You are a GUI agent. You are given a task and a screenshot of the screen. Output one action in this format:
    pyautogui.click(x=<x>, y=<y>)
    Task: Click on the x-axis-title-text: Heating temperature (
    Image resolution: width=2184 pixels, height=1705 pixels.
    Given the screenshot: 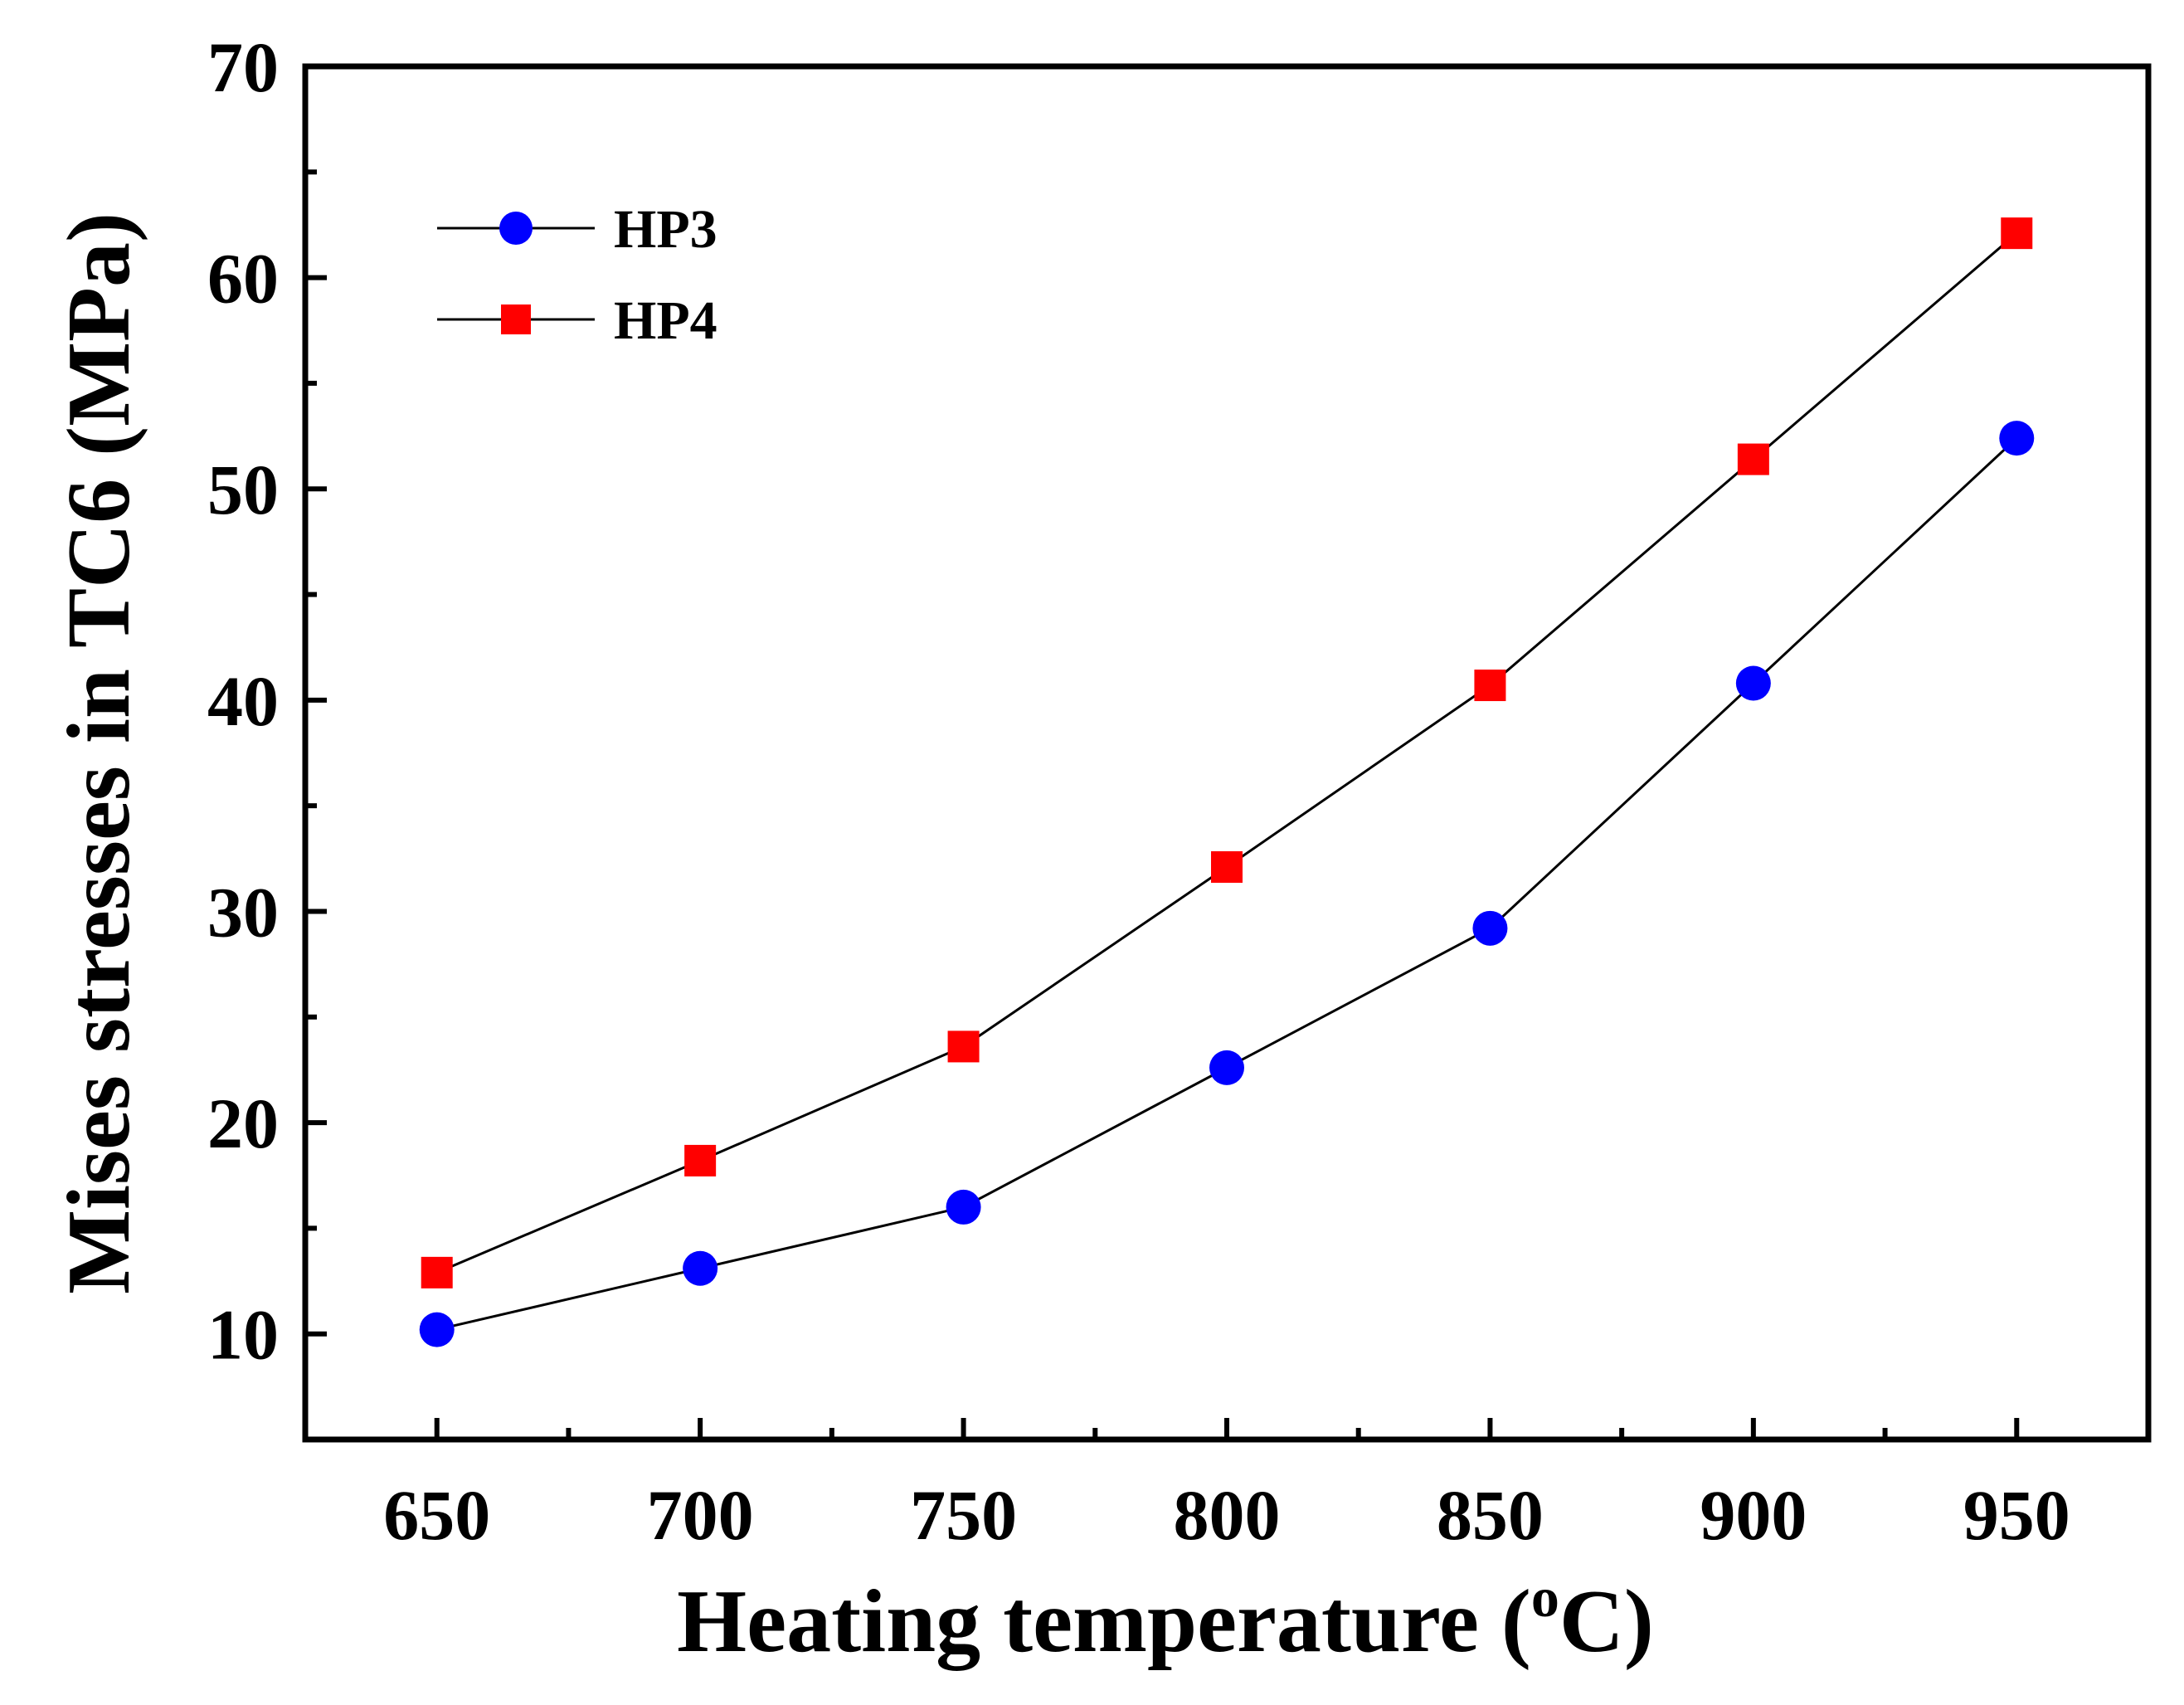 What is the action you would take?
    pyautogui.click(x=1104, y=1621)
    